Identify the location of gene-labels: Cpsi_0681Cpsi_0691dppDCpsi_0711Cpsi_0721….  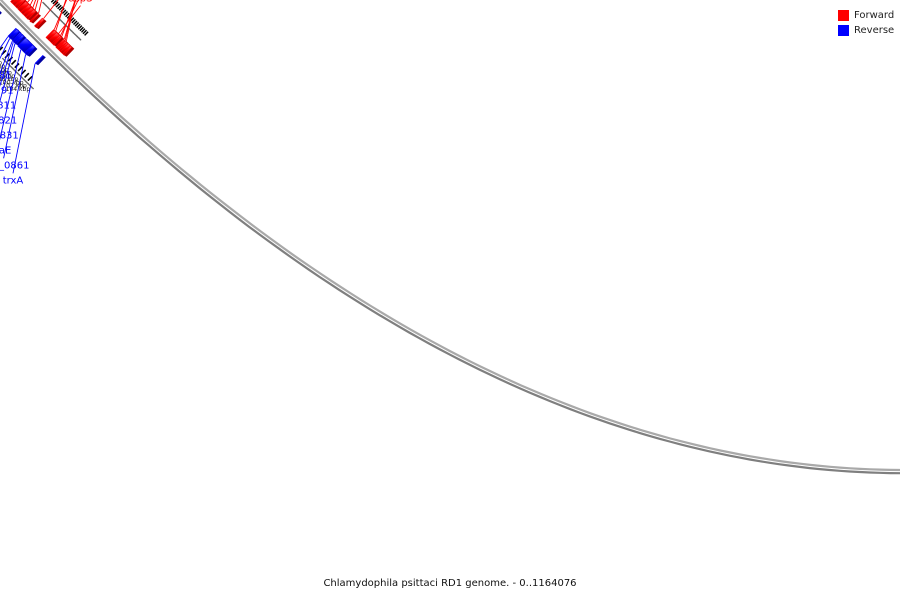
(46, 93).